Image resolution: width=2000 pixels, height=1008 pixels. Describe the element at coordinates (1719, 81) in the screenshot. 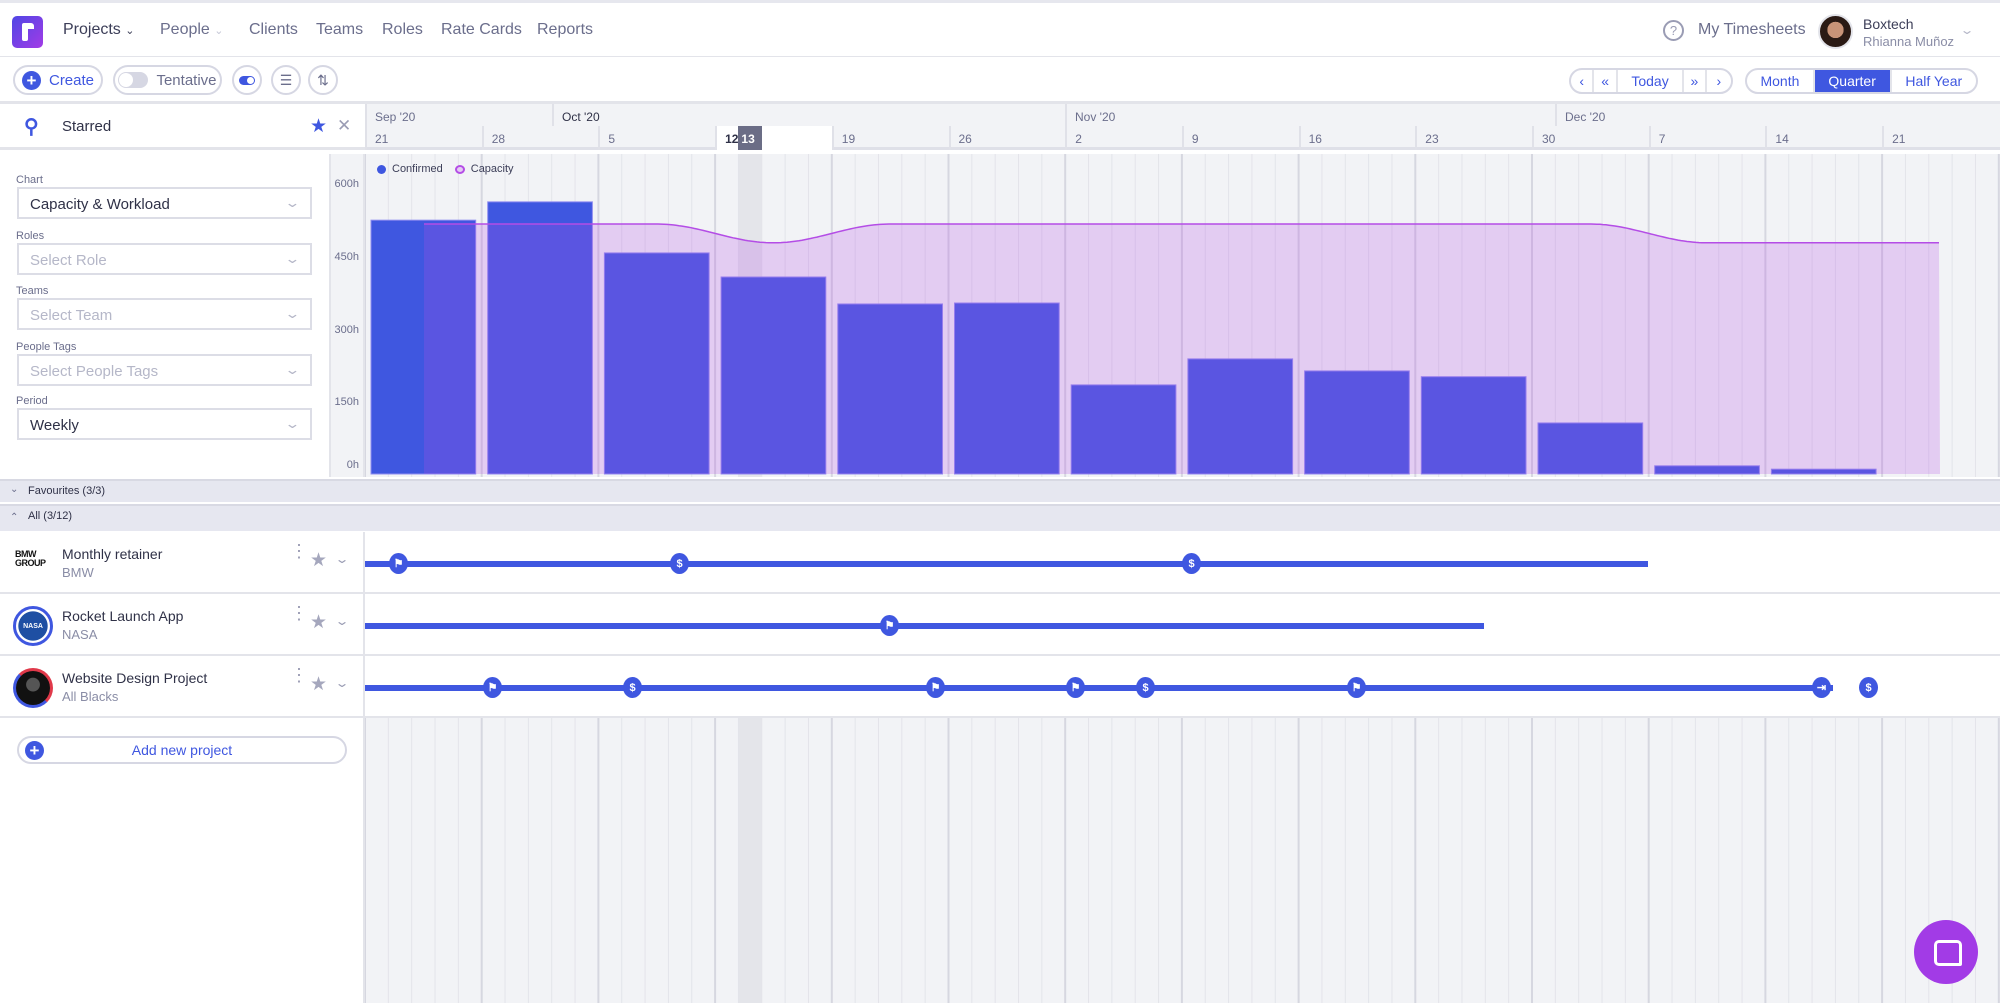

I see `next-button: ›` at that location.